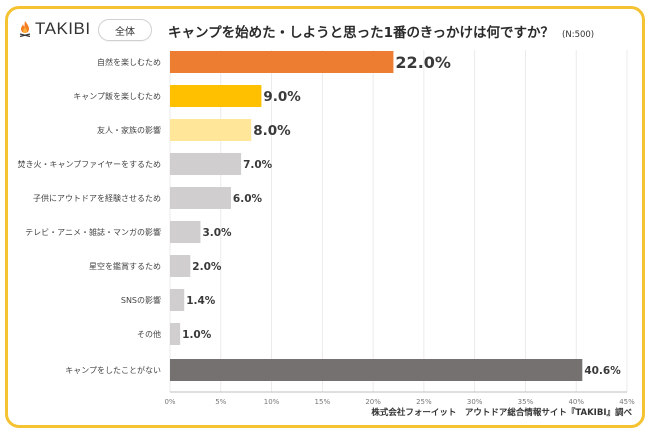  Describe the element at coordinates (576, 402) in the screenshot. I see `x-tick-label: 40%` at that location.